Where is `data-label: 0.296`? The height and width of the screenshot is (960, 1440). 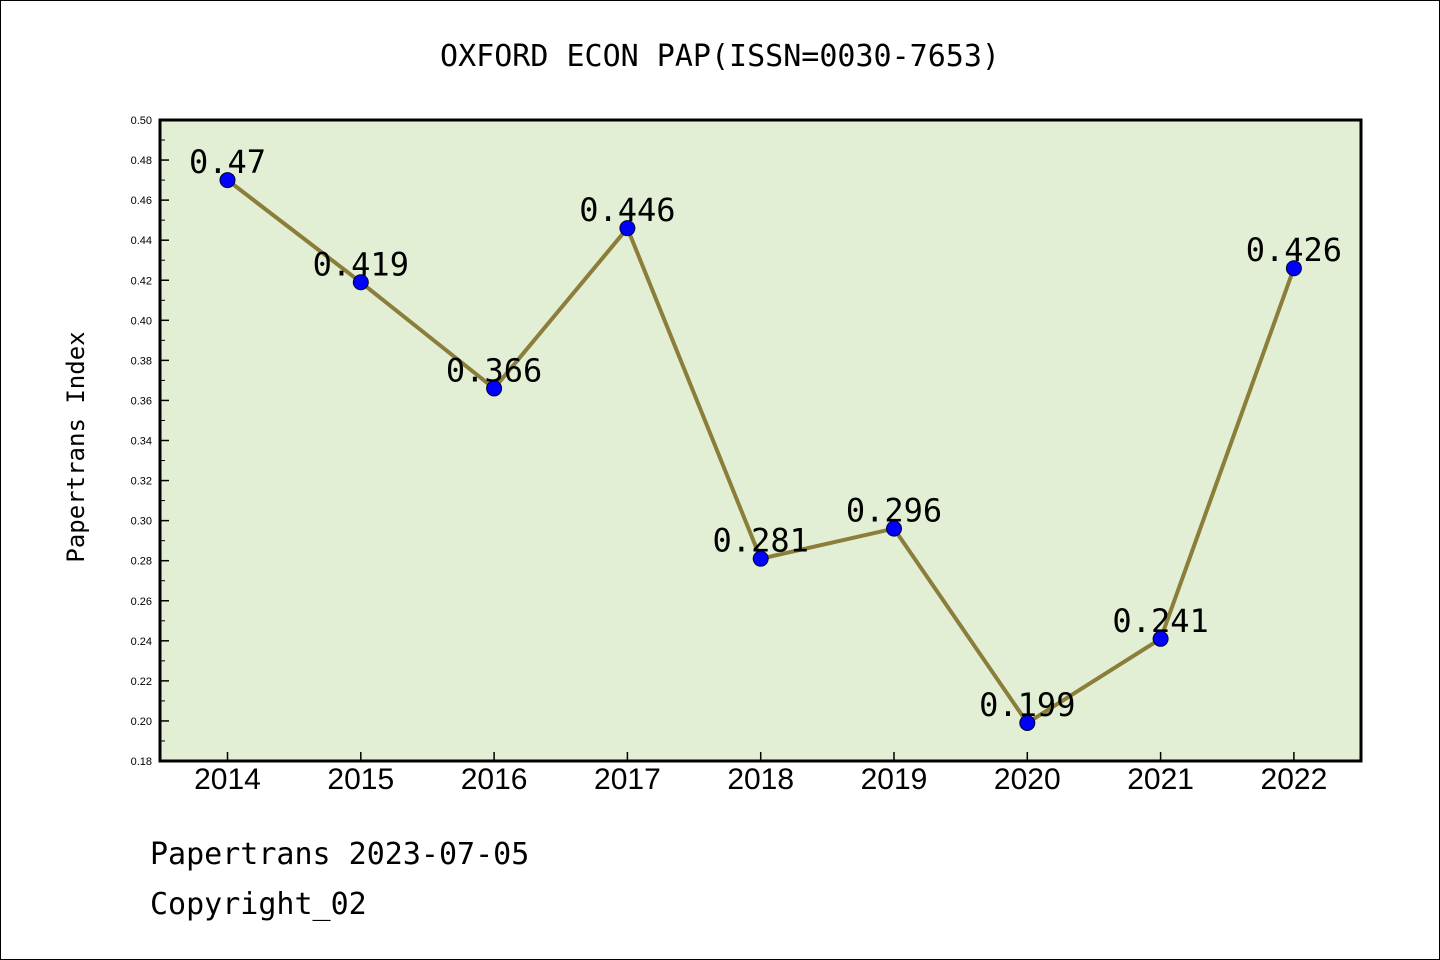
data-label: 0.296 is located at coordinates (894, 511).